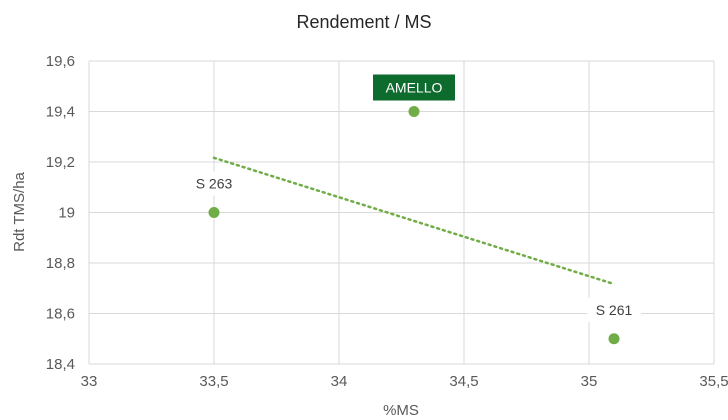 This screenshot has width=728, height=420. I want to click on data-label: S 263, so click(214, 184).